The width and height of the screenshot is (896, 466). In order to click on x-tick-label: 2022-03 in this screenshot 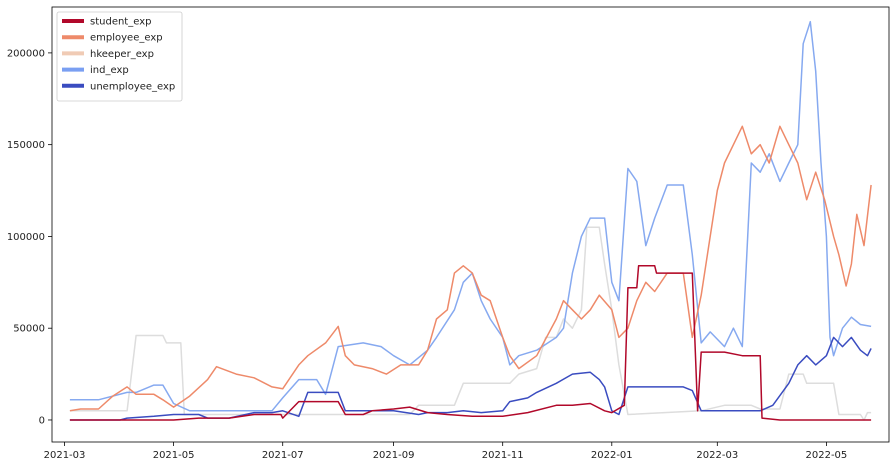, I will do `click(717, 455)`.